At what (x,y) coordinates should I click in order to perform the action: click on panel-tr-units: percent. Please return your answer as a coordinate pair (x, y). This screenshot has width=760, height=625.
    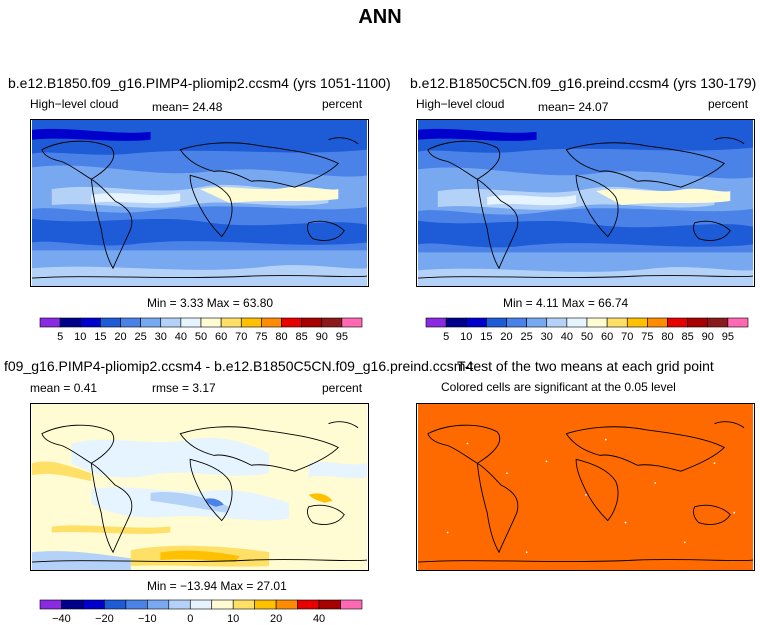
    Looking at the image, I should click on (728, 104).